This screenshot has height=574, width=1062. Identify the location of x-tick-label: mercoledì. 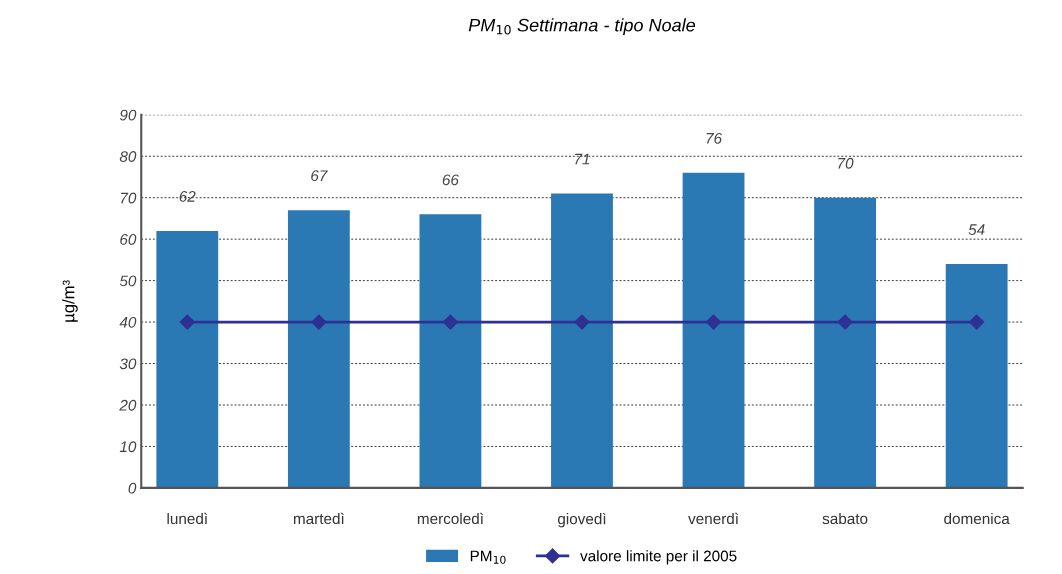
(450, 518).